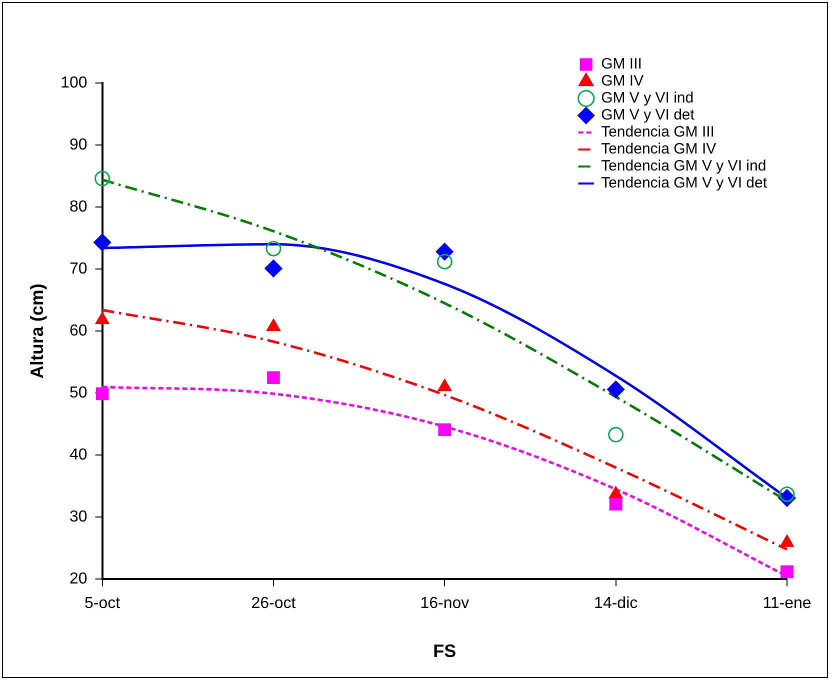  Describe the element at coordinates (444, 651) in the screenshot. I see `x-axis-title: FS` at that location.